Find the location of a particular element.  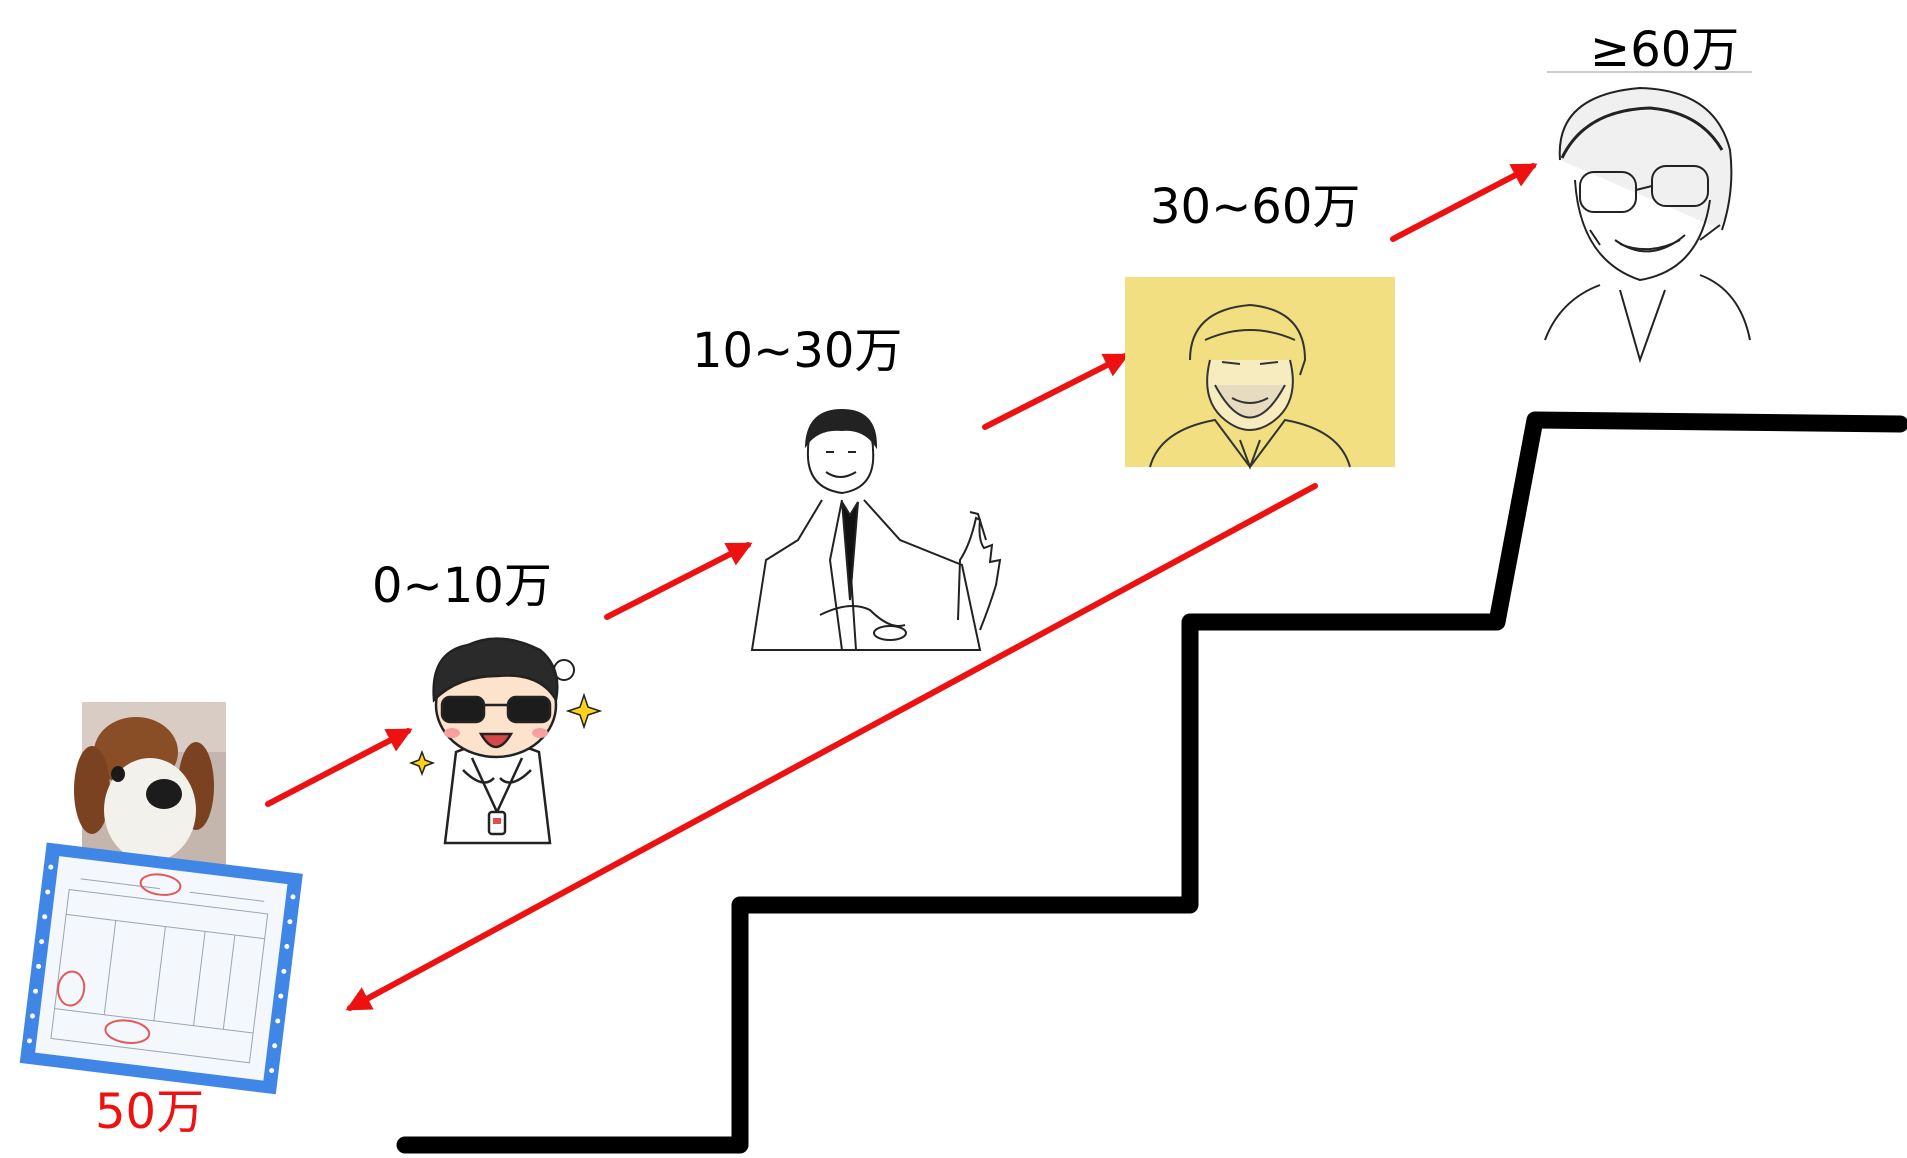

arrow-tier2-to-tier3 is located at coordinates (1056, 391).